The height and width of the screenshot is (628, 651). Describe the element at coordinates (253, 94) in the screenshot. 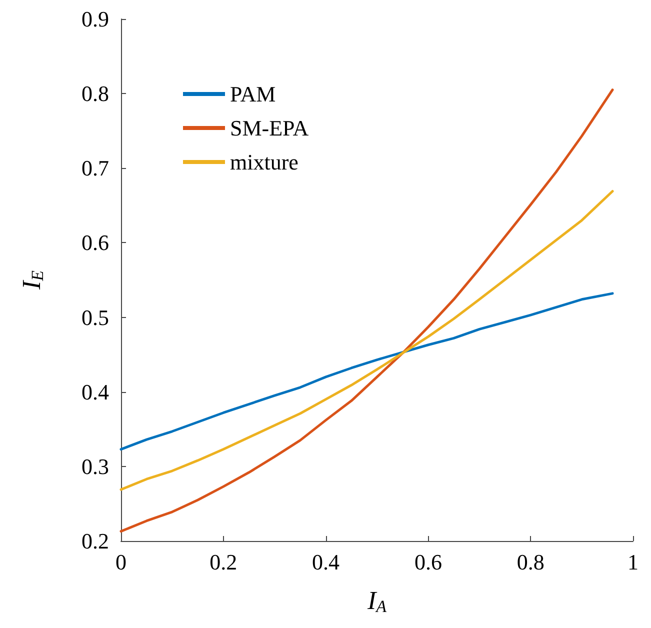

I see `legend-label: PAM` at that location.